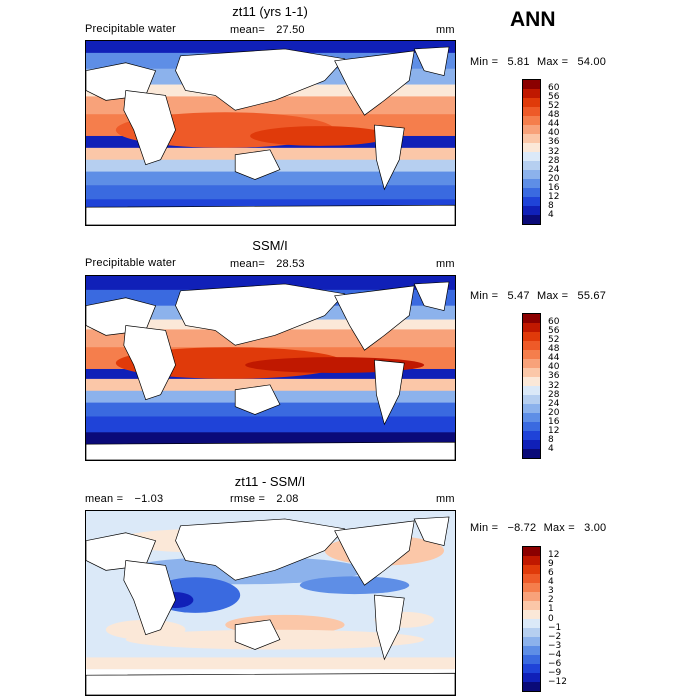 This screenshot has width=700, height=700. I want to click on colorbar-tick-label: 32, so click(554, 385).